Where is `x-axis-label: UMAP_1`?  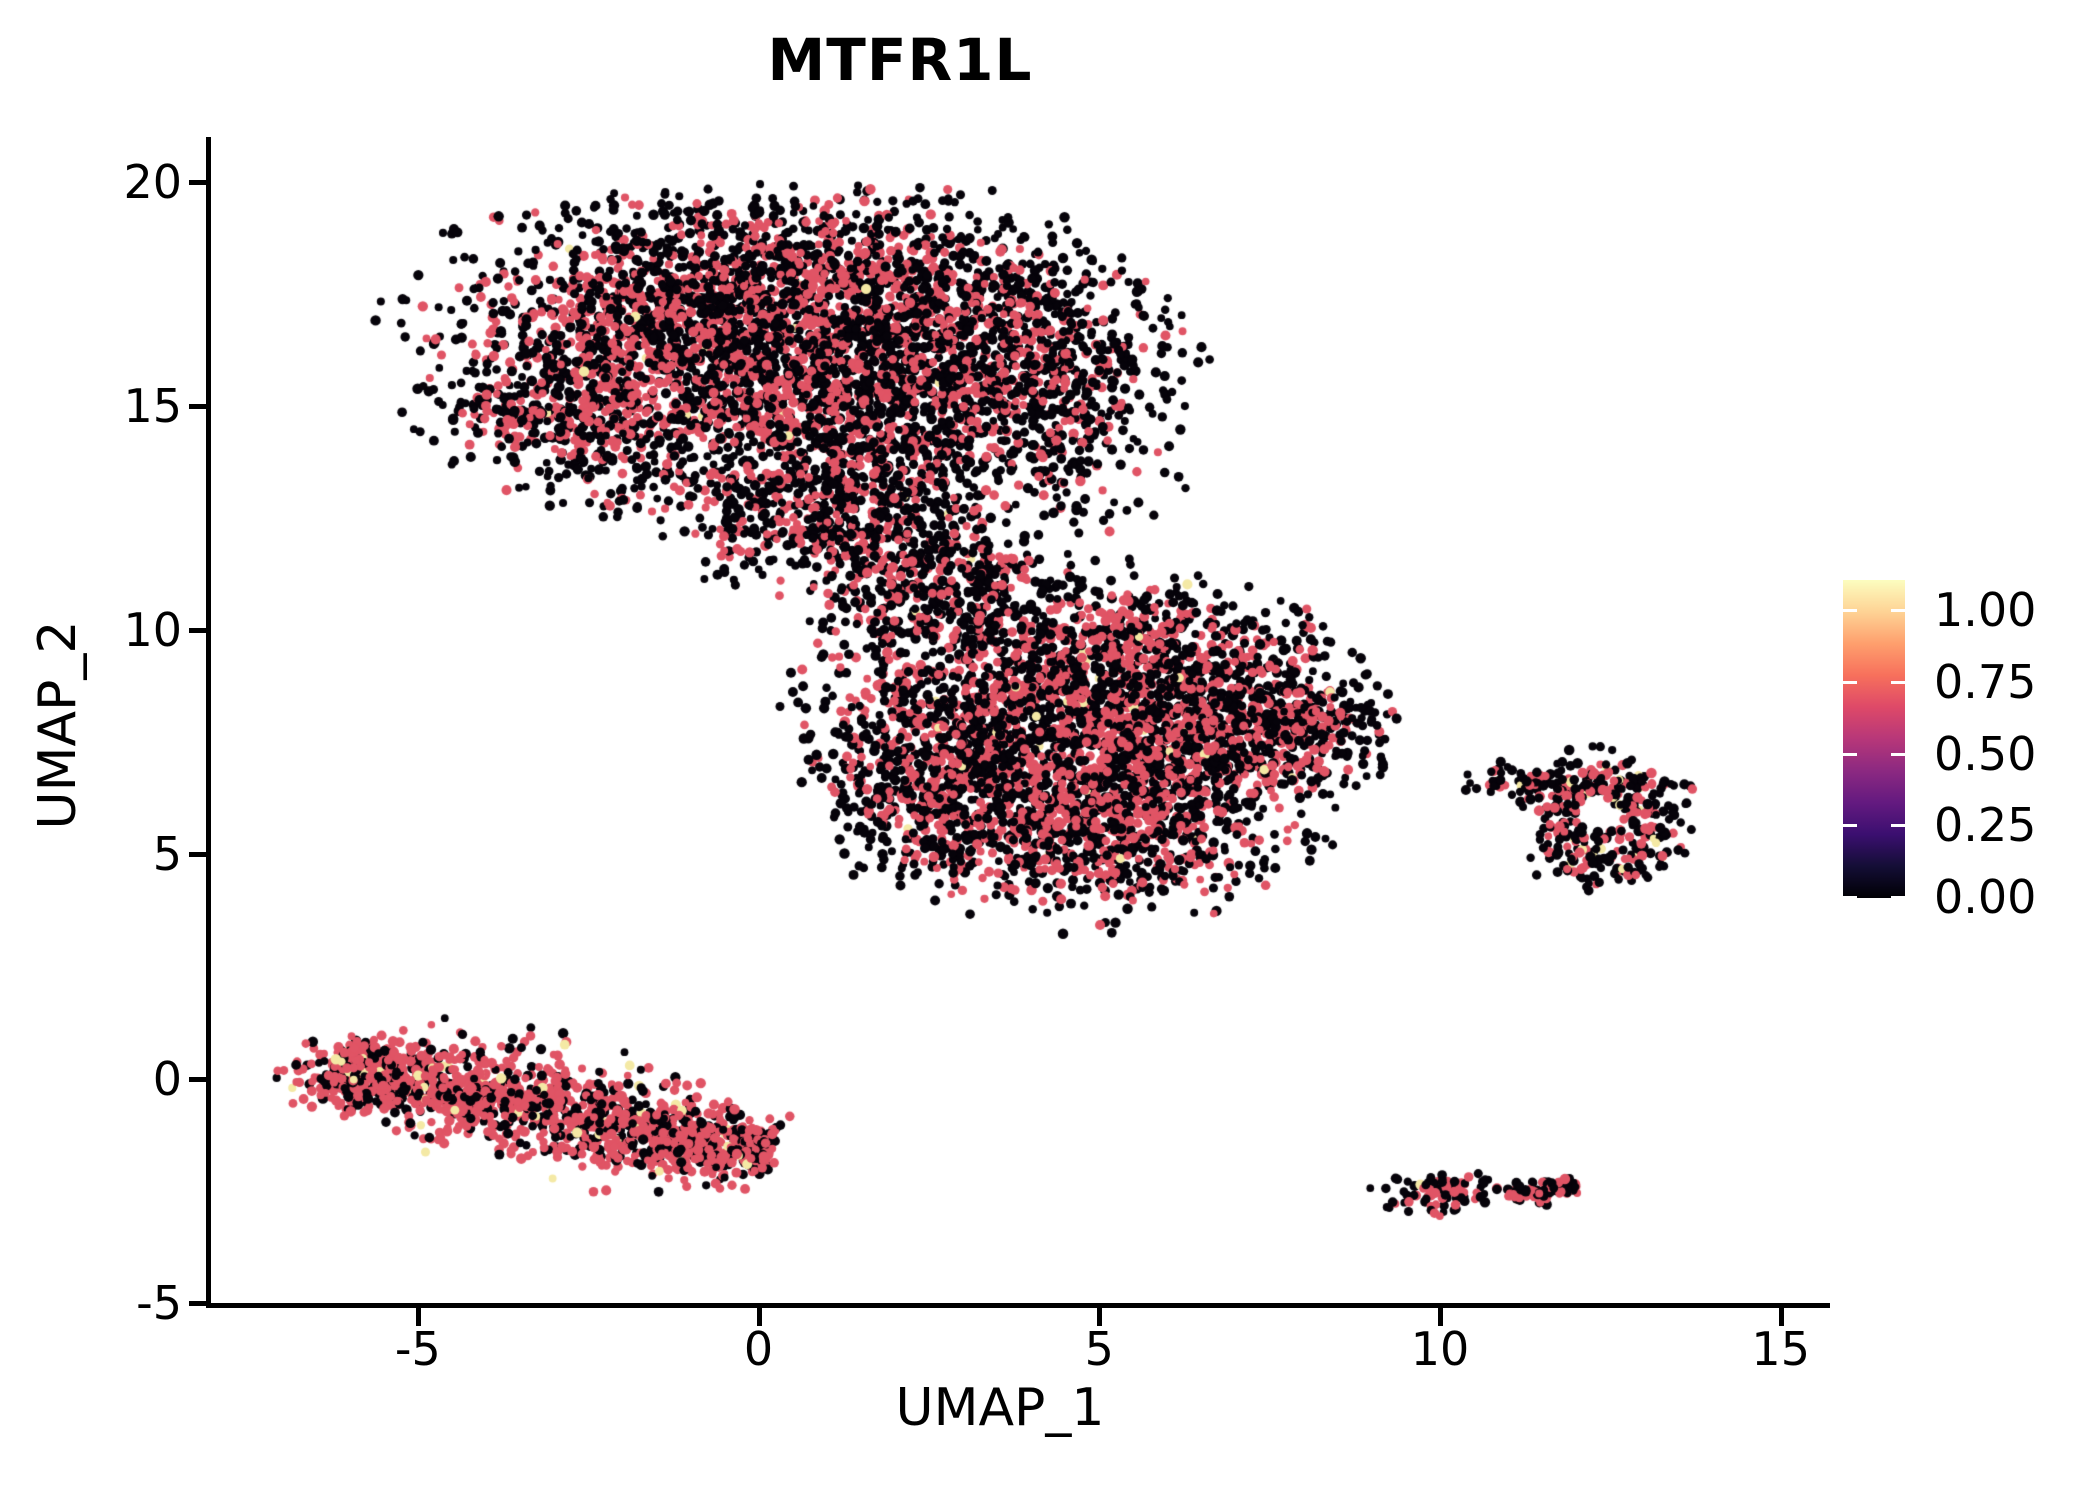
x-axis-label: UMAP_1 is located at coordinates (1000, 1408).